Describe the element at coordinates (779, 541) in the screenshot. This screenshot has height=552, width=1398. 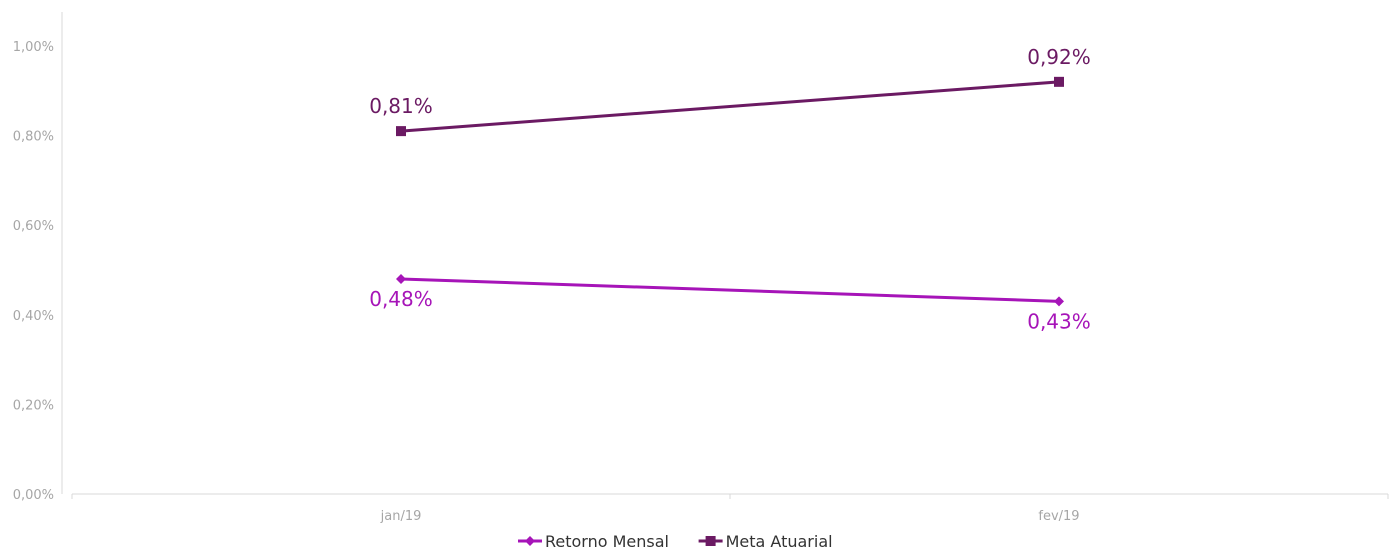
I see `legend-label: Meta Atuarial` at that location.